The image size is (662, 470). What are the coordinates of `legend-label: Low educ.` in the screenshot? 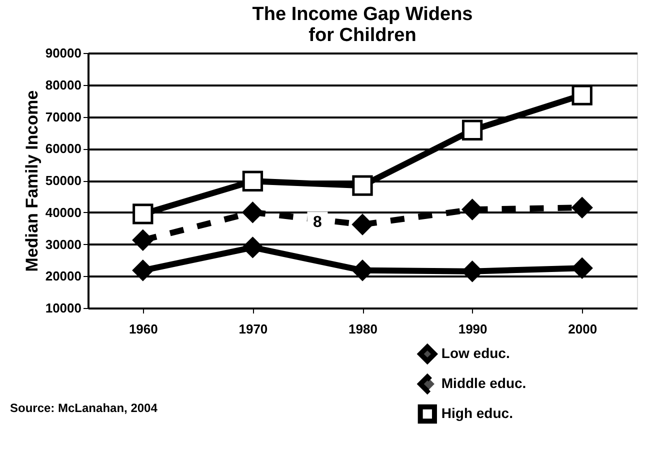 It's located at (475, 353).